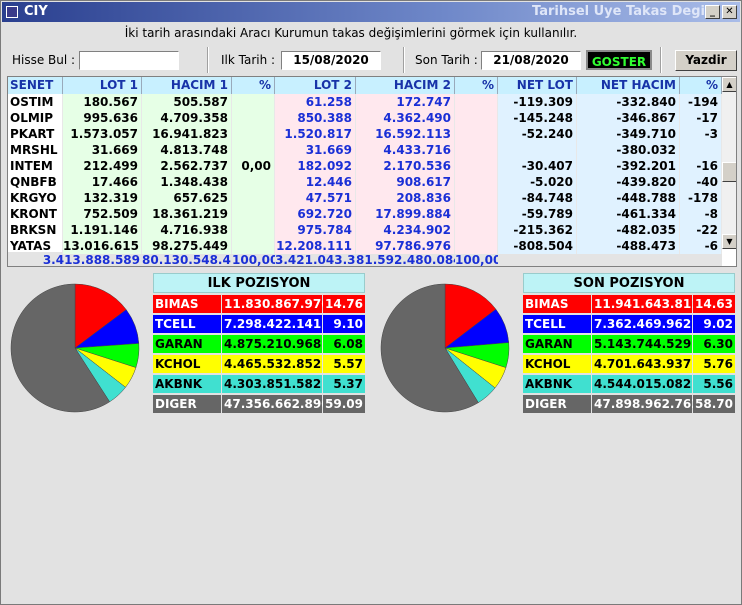  I want to click on position-row-garan: GARAN 4.875.210.968 6.08, so click(259, 344).